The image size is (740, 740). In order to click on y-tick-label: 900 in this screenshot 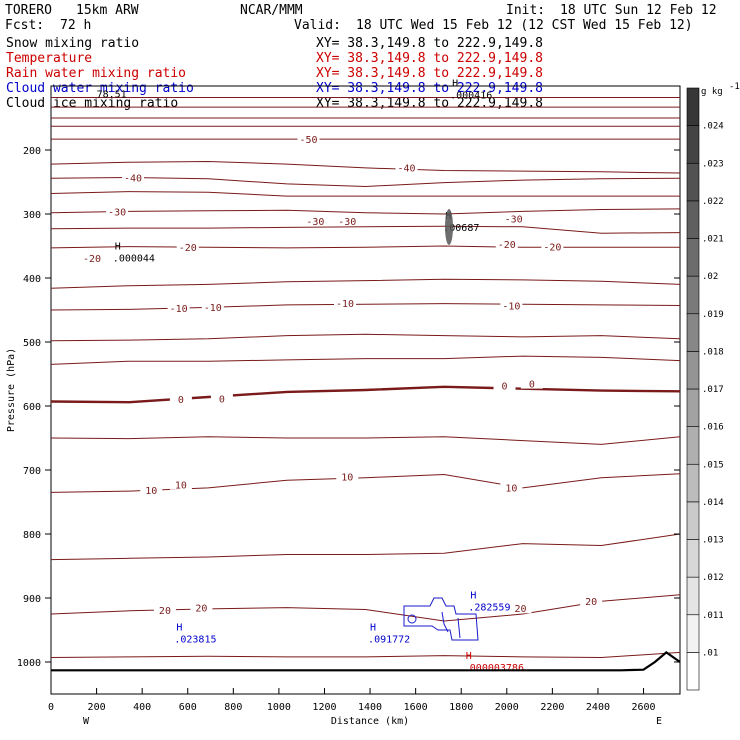, I will do `click(32, 599)`.